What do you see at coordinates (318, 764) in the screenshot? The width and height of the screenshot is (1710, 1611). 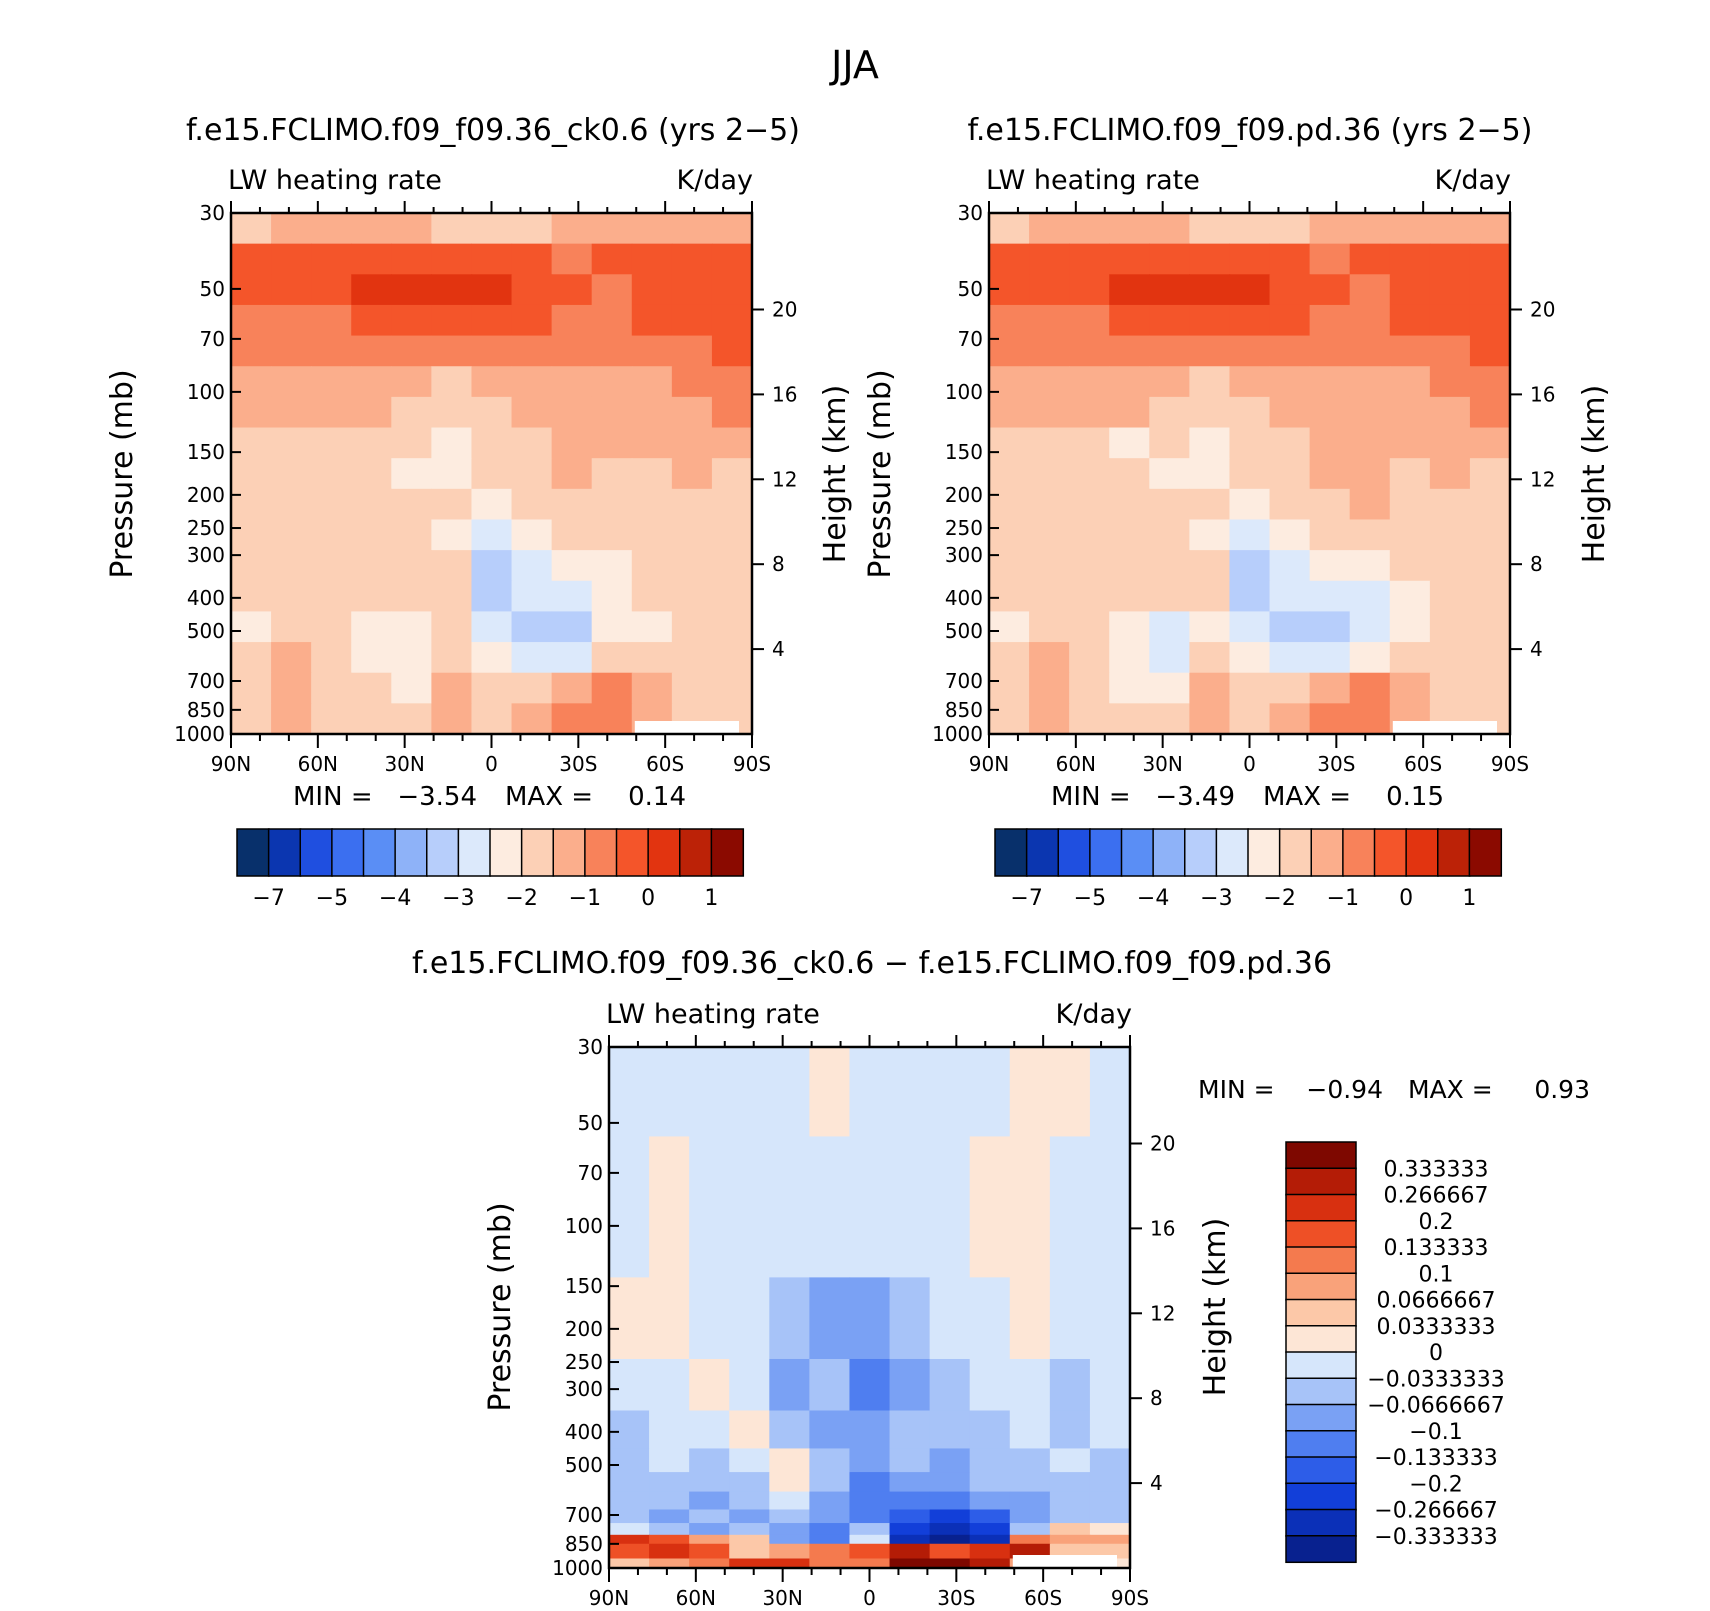 I see `x-tick-label: 60N` at bounding box center [318, 764].